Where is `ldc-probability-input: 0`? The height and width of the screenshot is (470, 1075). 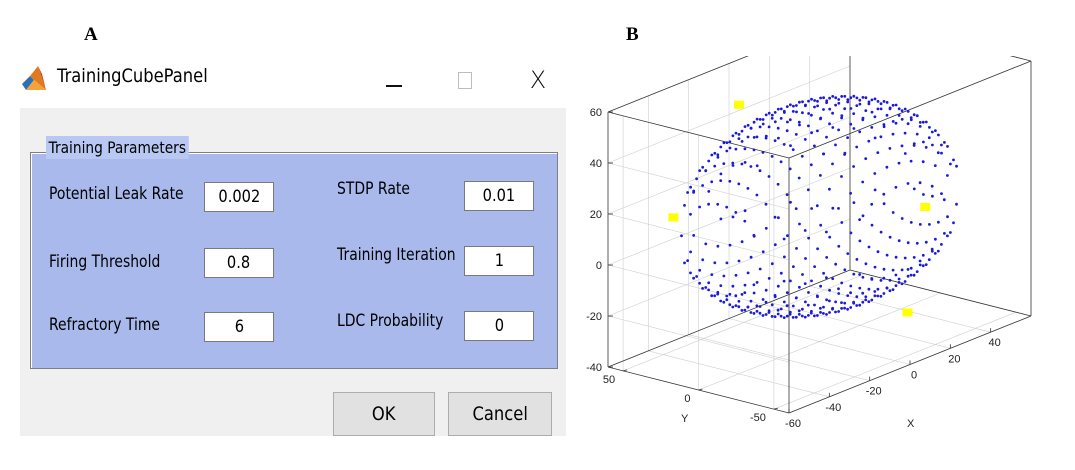
ldc-probability-input: 0 is located at coordinates (499, 326).